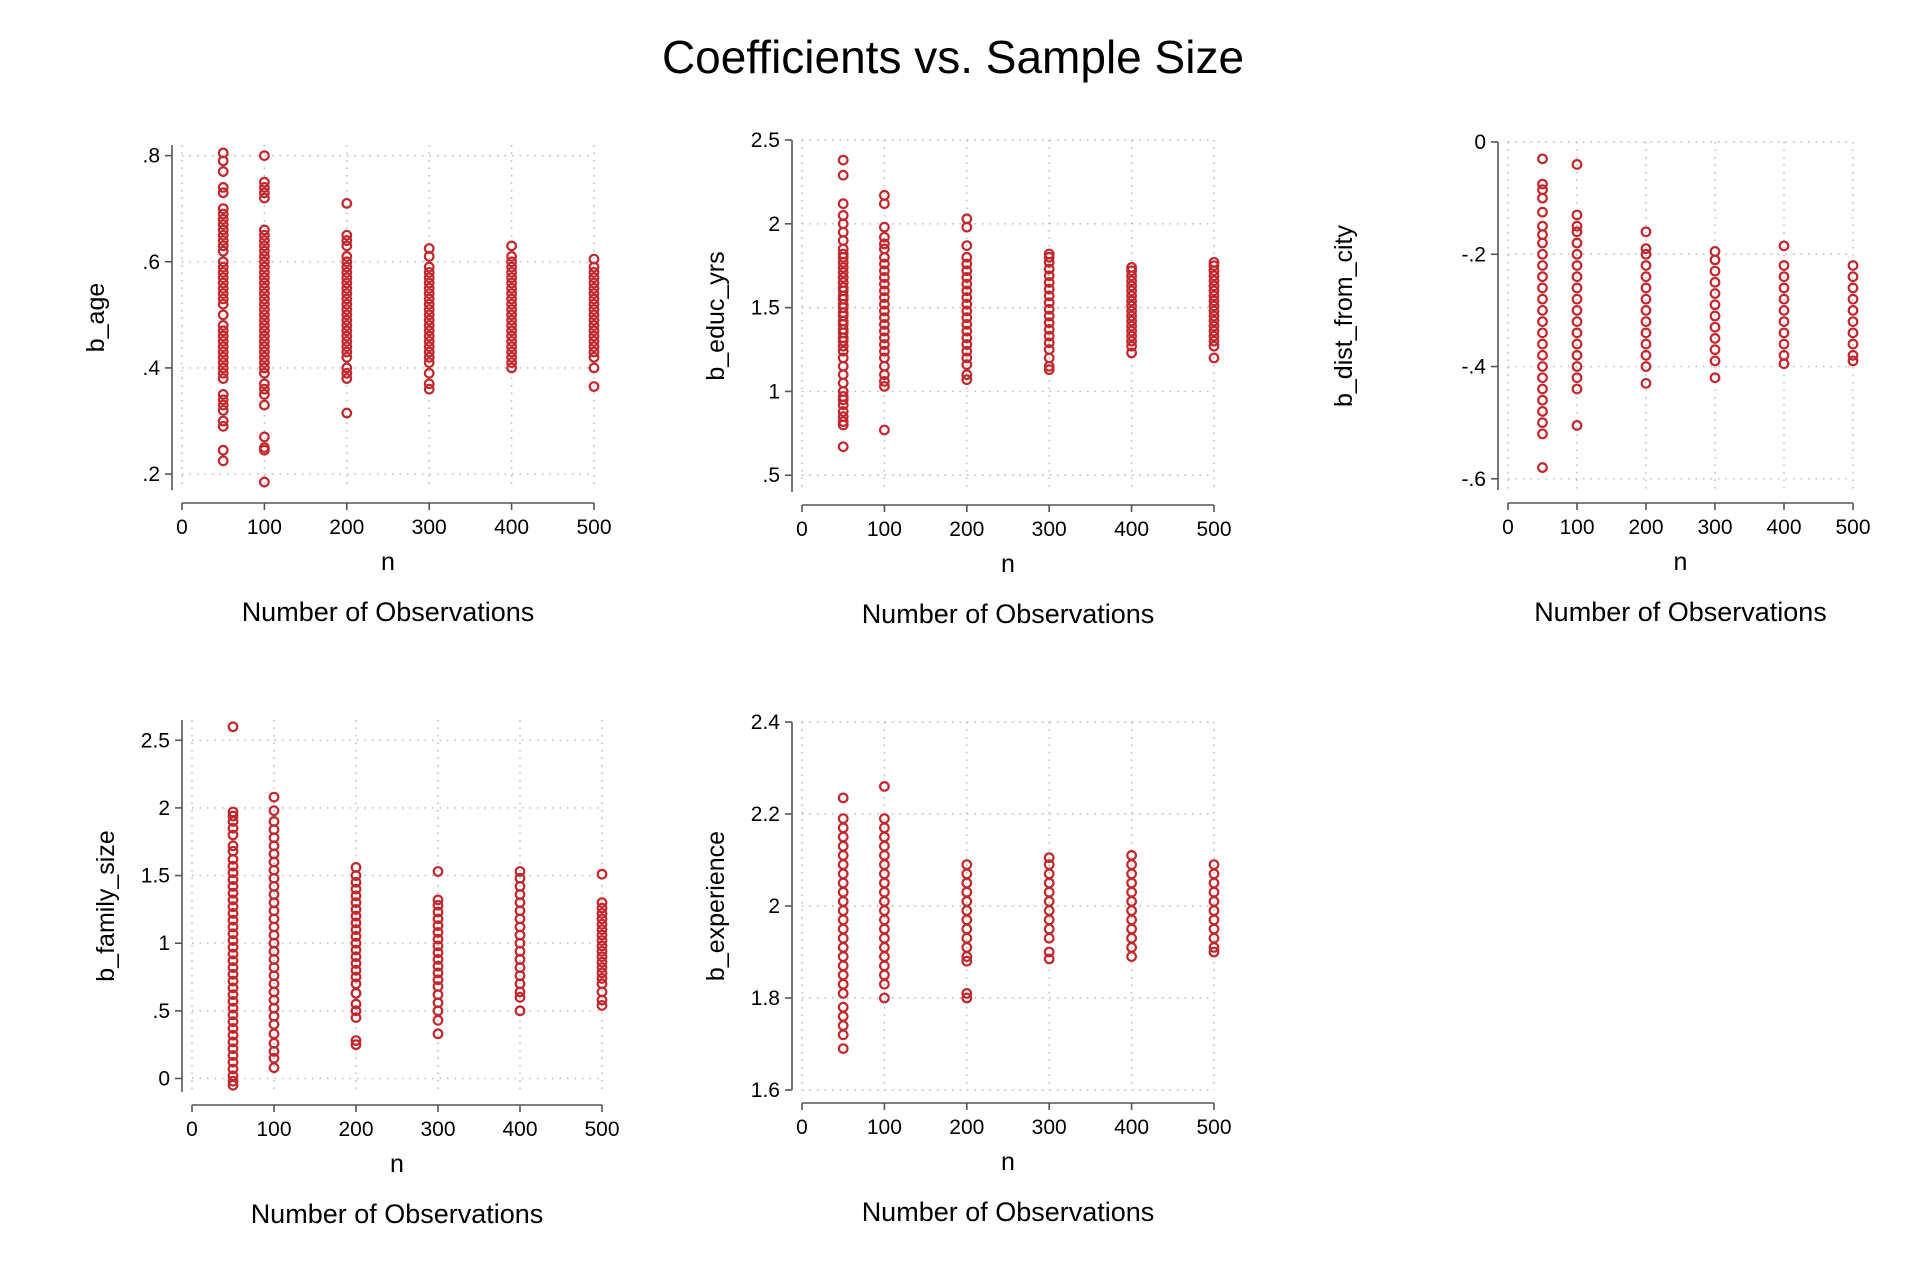 The height and width of the screenshot is (1270, 1906). I want to click on x-axis-title: n, so click(1008, 564).